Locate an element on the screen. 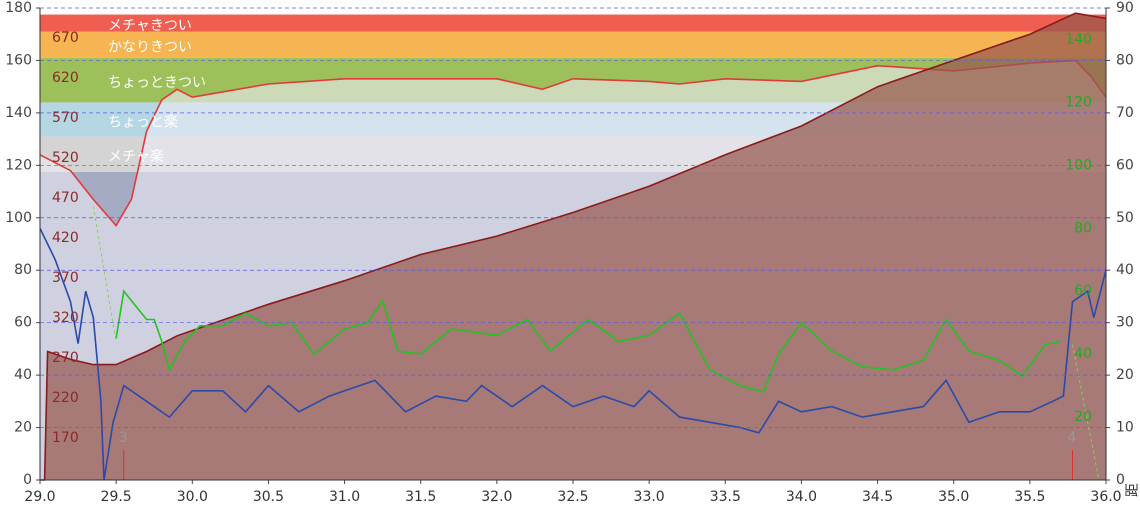  x-tick-label: 30.5 is located at coordinates (268, 497).